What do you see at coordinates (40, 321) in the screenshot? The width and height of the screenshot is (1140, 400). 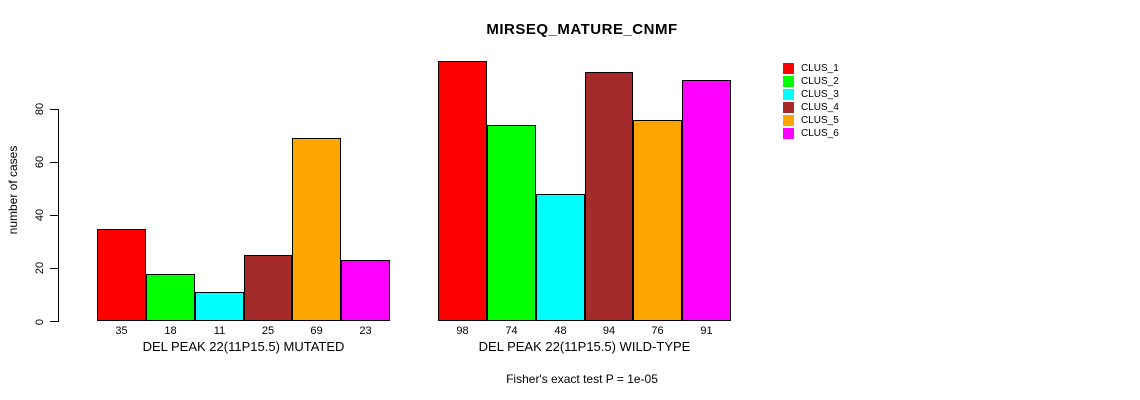 I see `y-axis-tick-label: 0` at bounding box center [40, 321].